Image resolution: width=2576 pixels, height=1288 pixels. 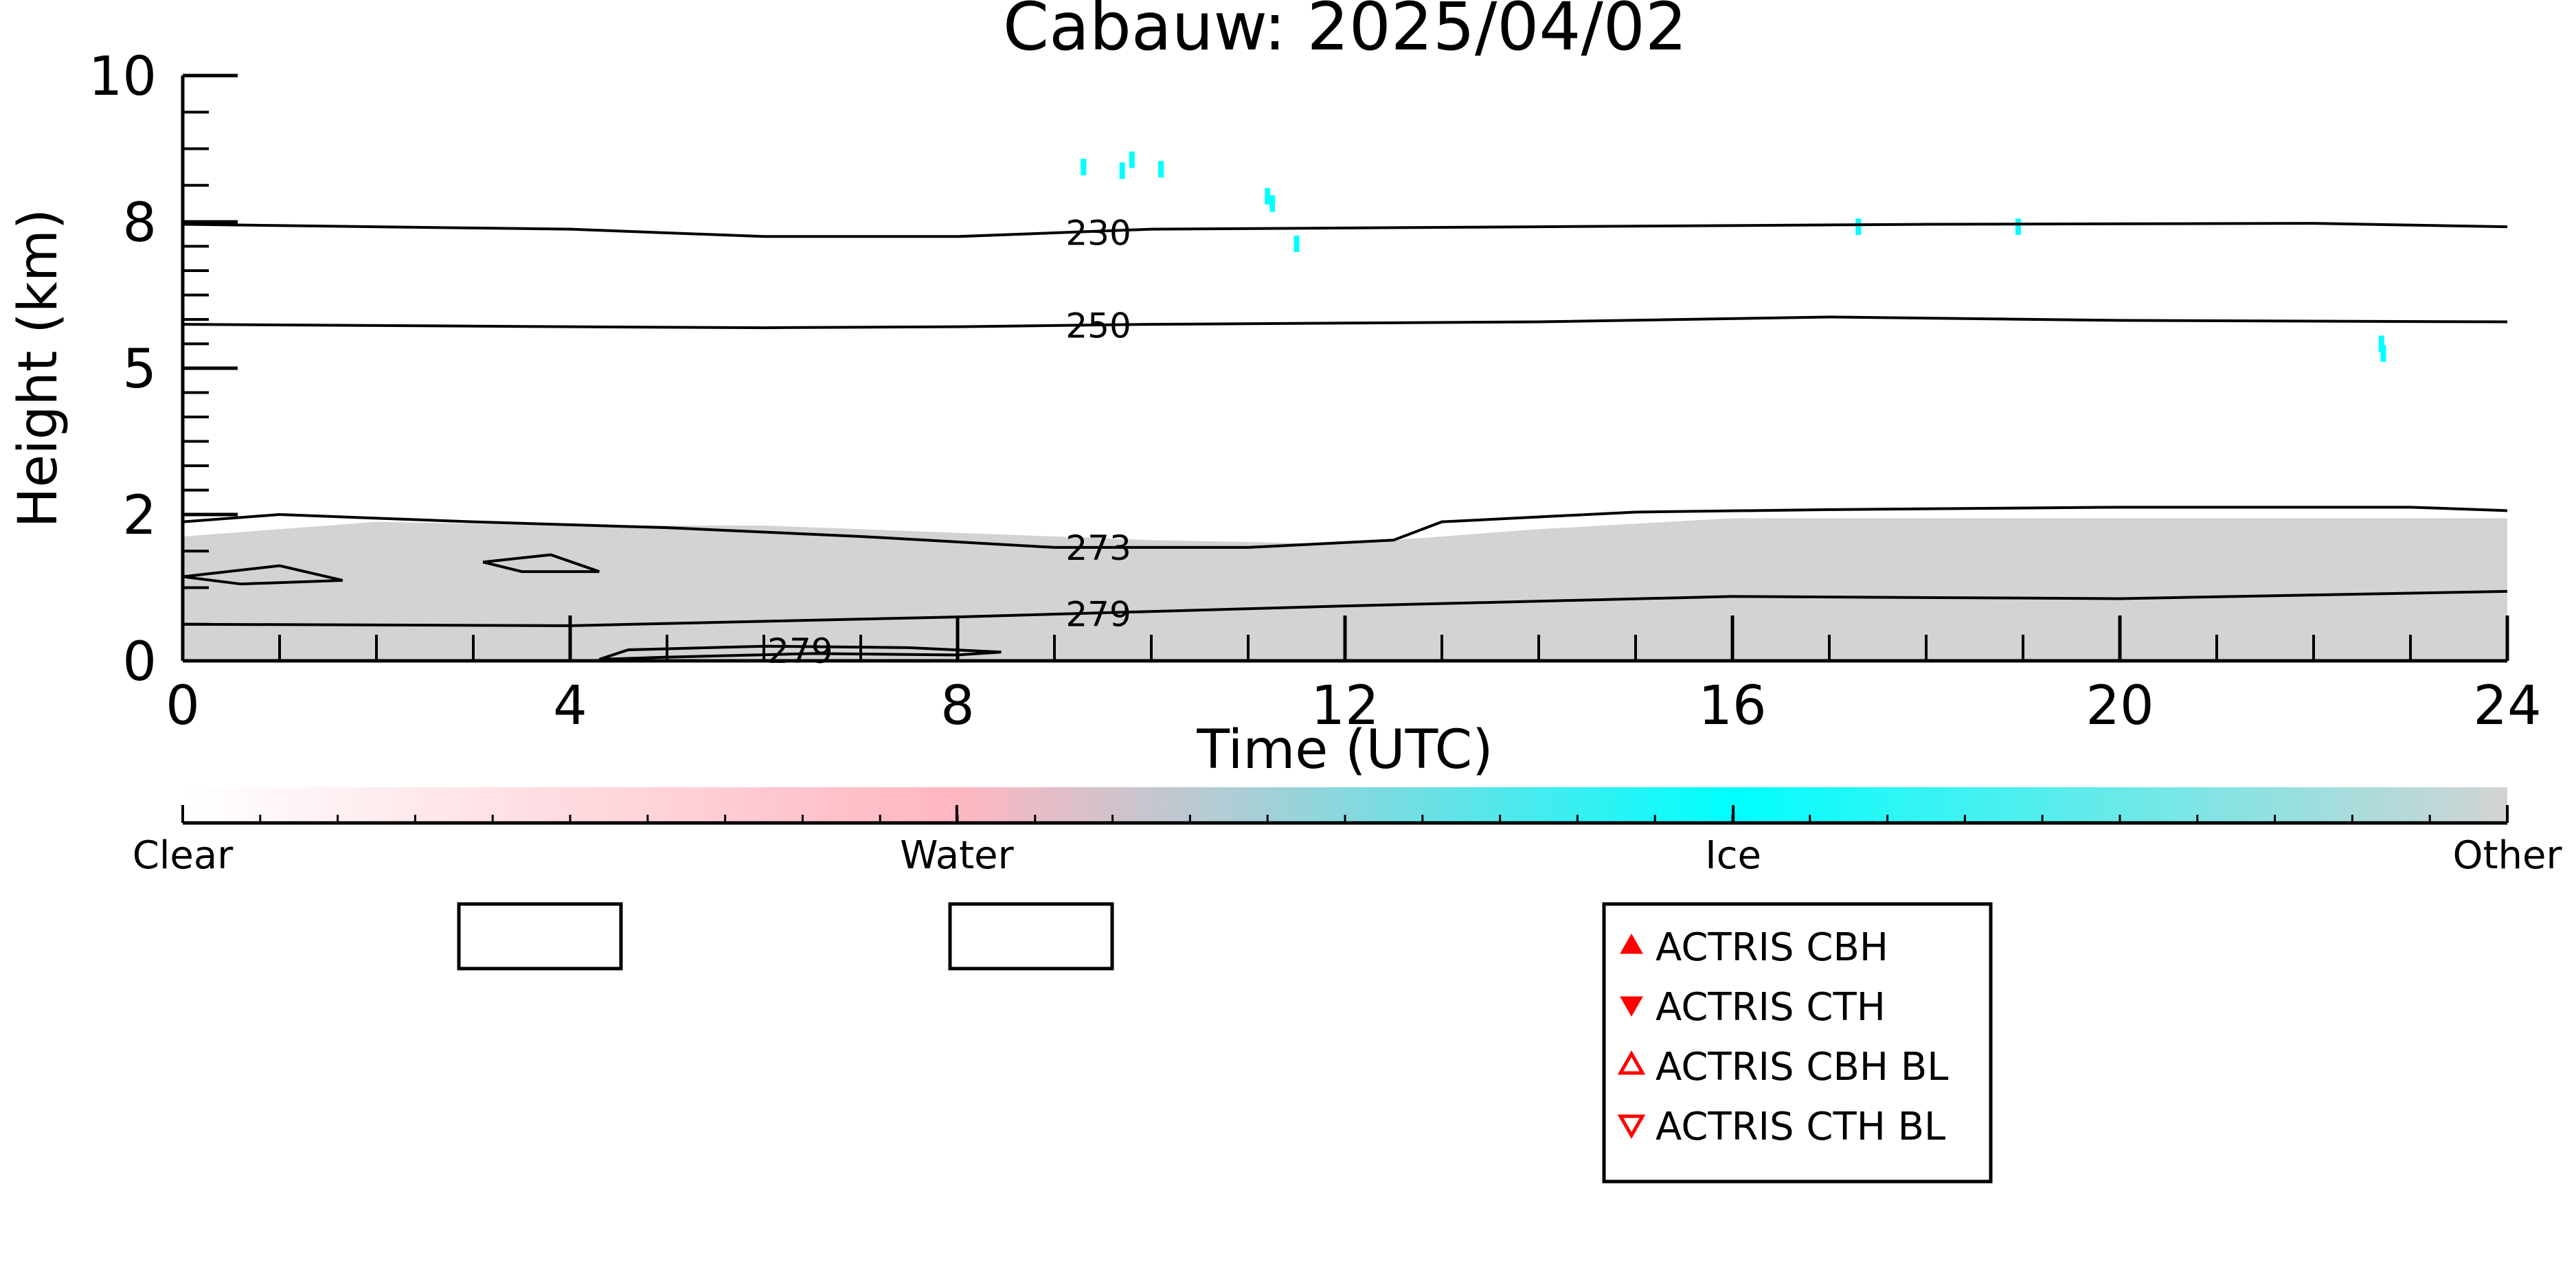 I want to click on contour-label: 273, so click(x=1098, y=548).